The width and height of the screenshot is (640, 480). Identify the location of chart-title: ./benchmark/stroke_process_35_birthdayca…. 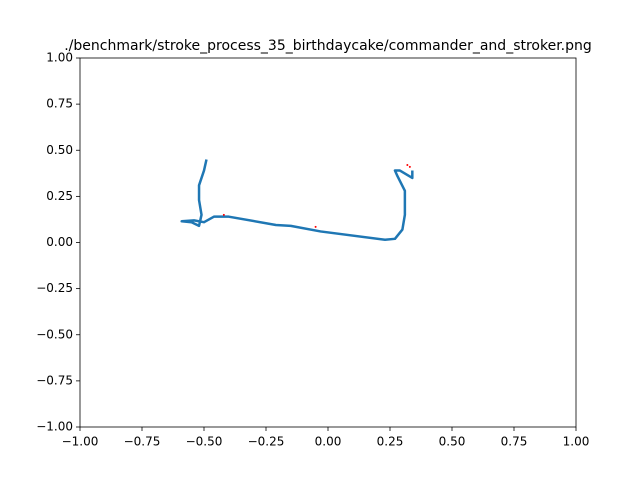
(328, 46).